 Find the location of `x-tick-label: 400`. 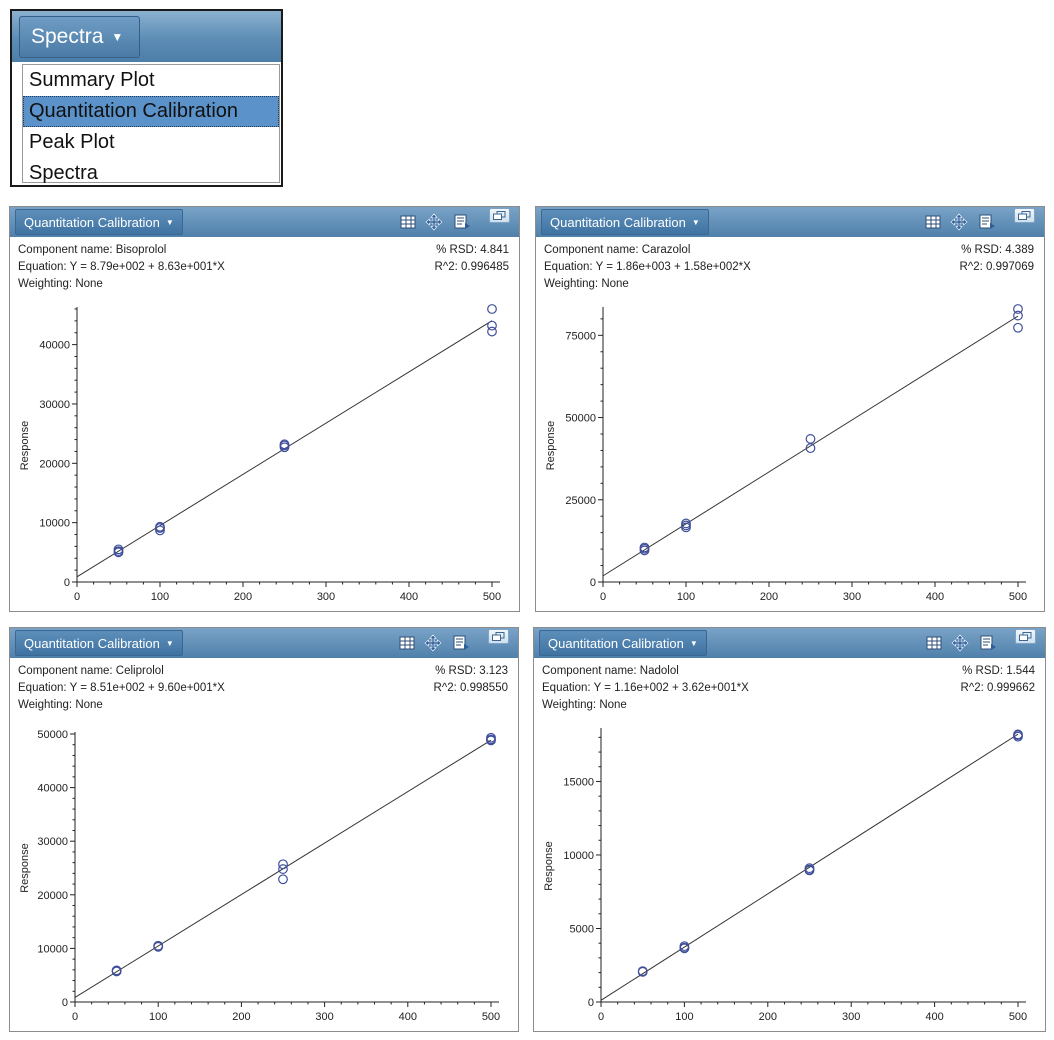

x-tick-label: 400 is located at coordinates (934, 1017).